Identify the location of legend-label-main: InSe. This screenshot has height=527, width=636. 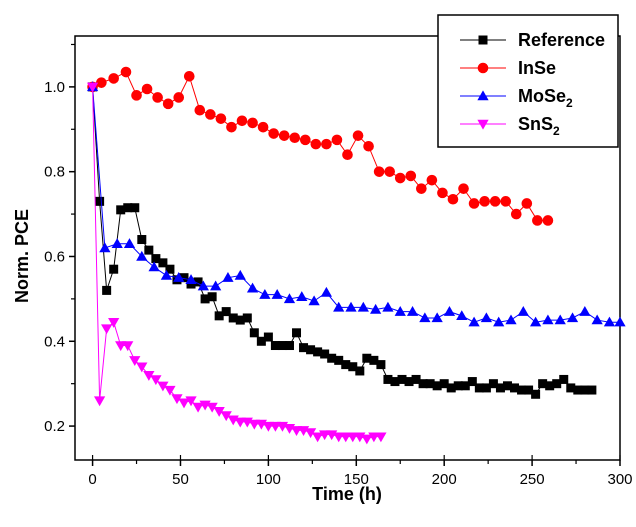
(537, 68).